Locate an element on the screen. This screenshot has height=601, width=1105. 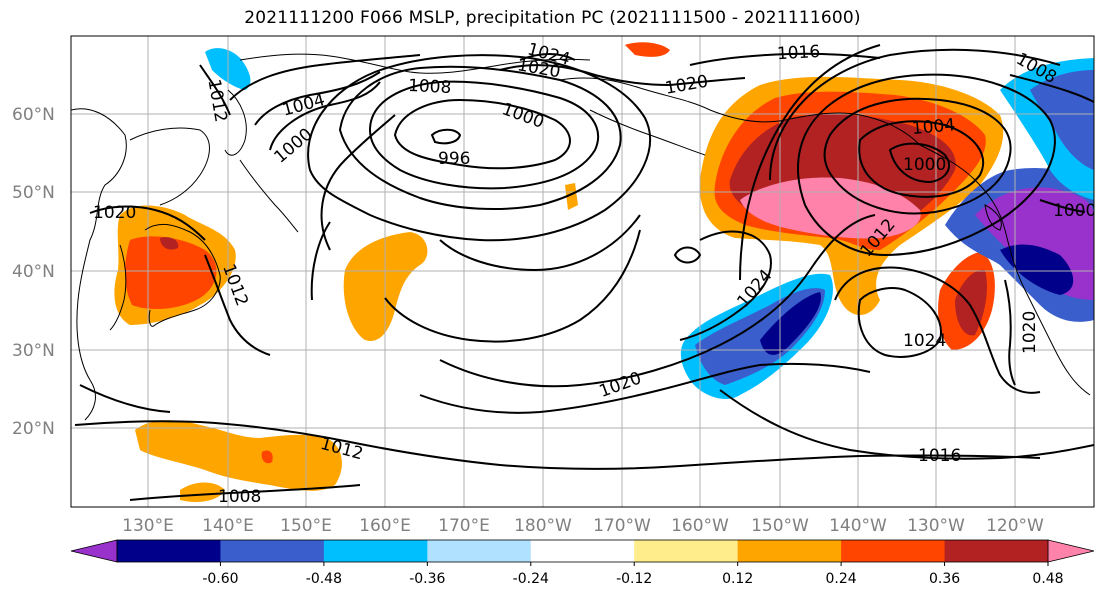
colorbar-tick-label: 0.12 is located at coordinates (737, 579).